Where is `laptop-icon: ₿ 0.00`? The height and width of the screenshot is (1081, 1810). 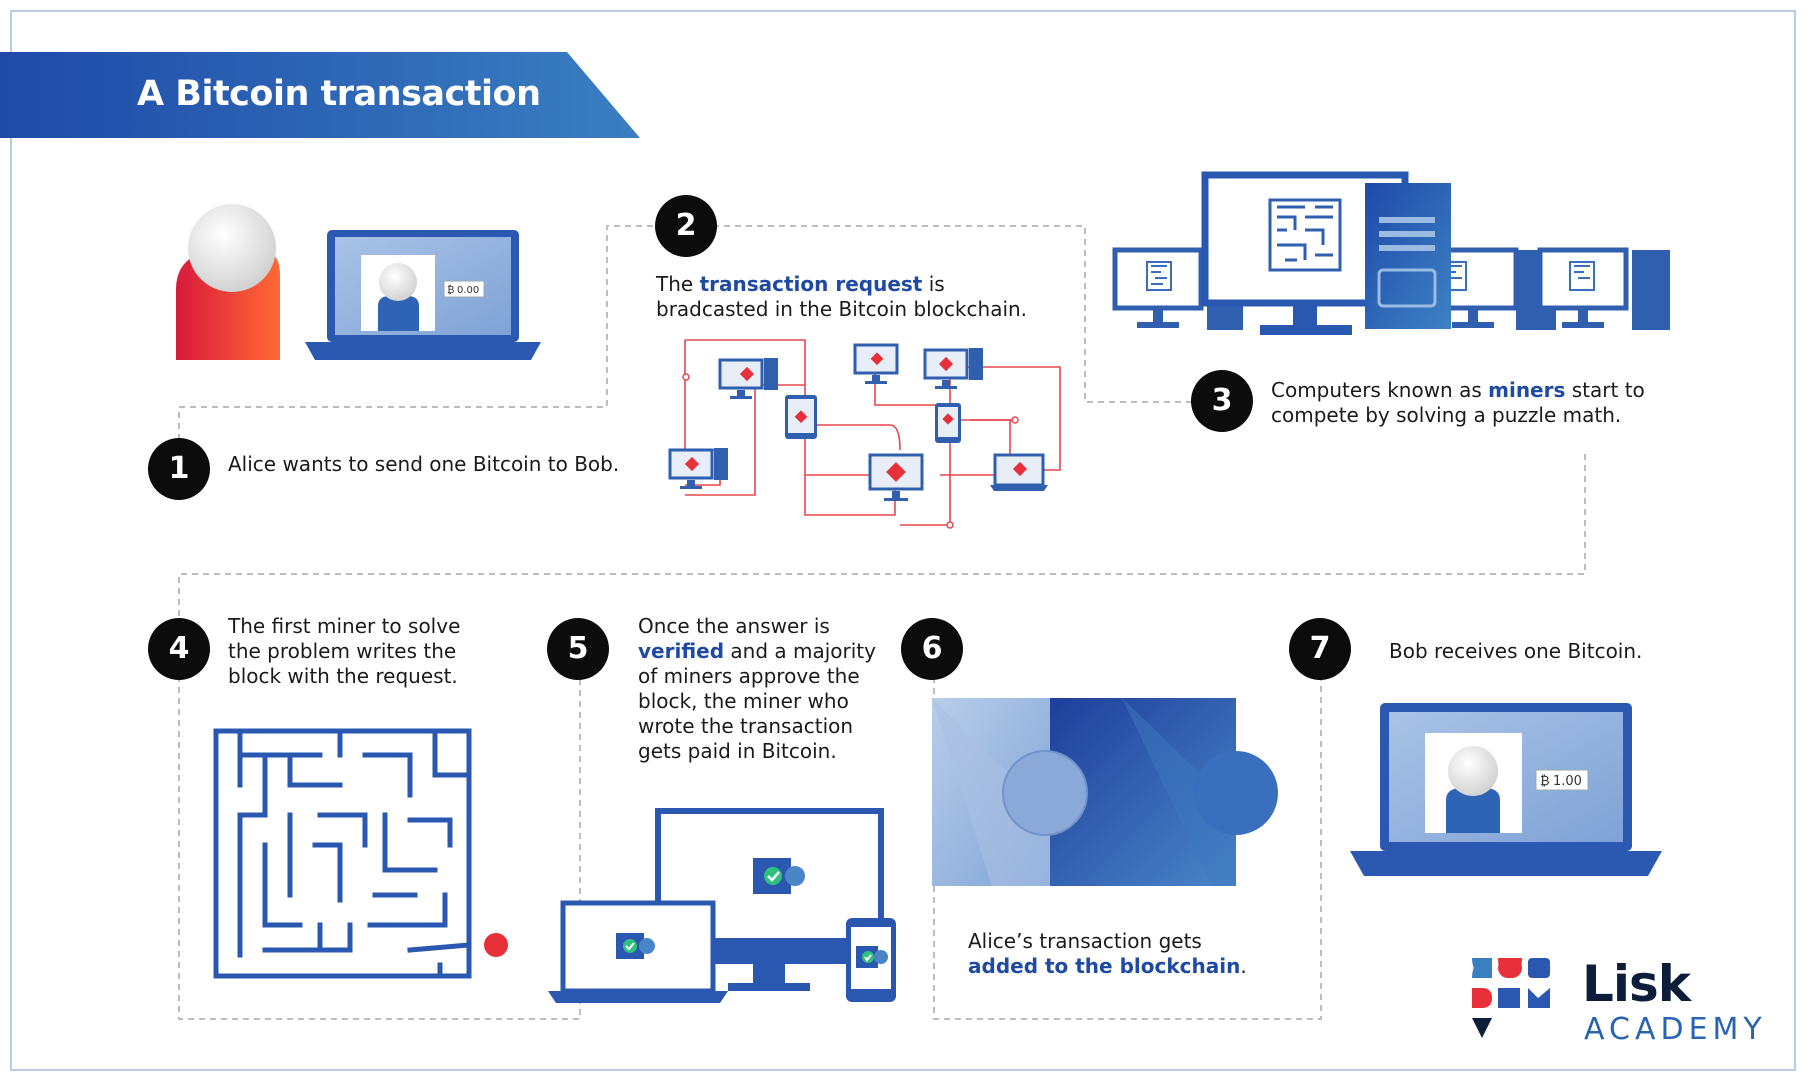 laptop-icon: ₿ 0.00 is located at coordinates (423, 295).